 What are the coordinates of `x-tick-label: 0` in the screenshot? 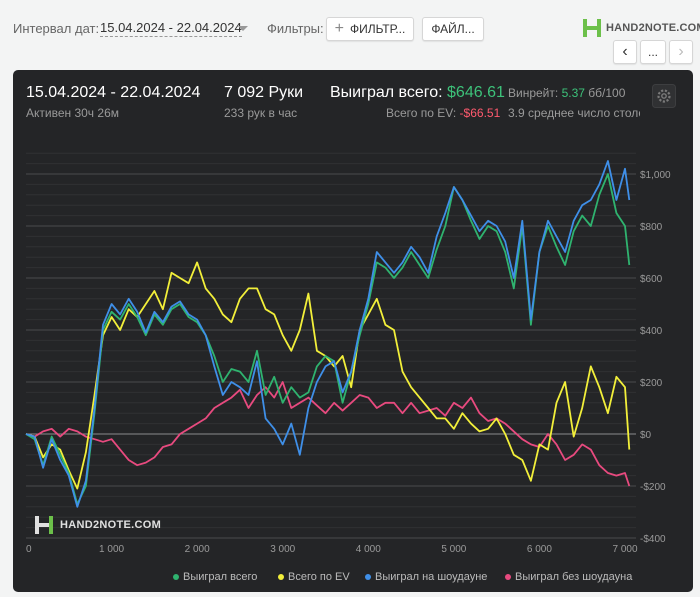 It's located at (29, 549).